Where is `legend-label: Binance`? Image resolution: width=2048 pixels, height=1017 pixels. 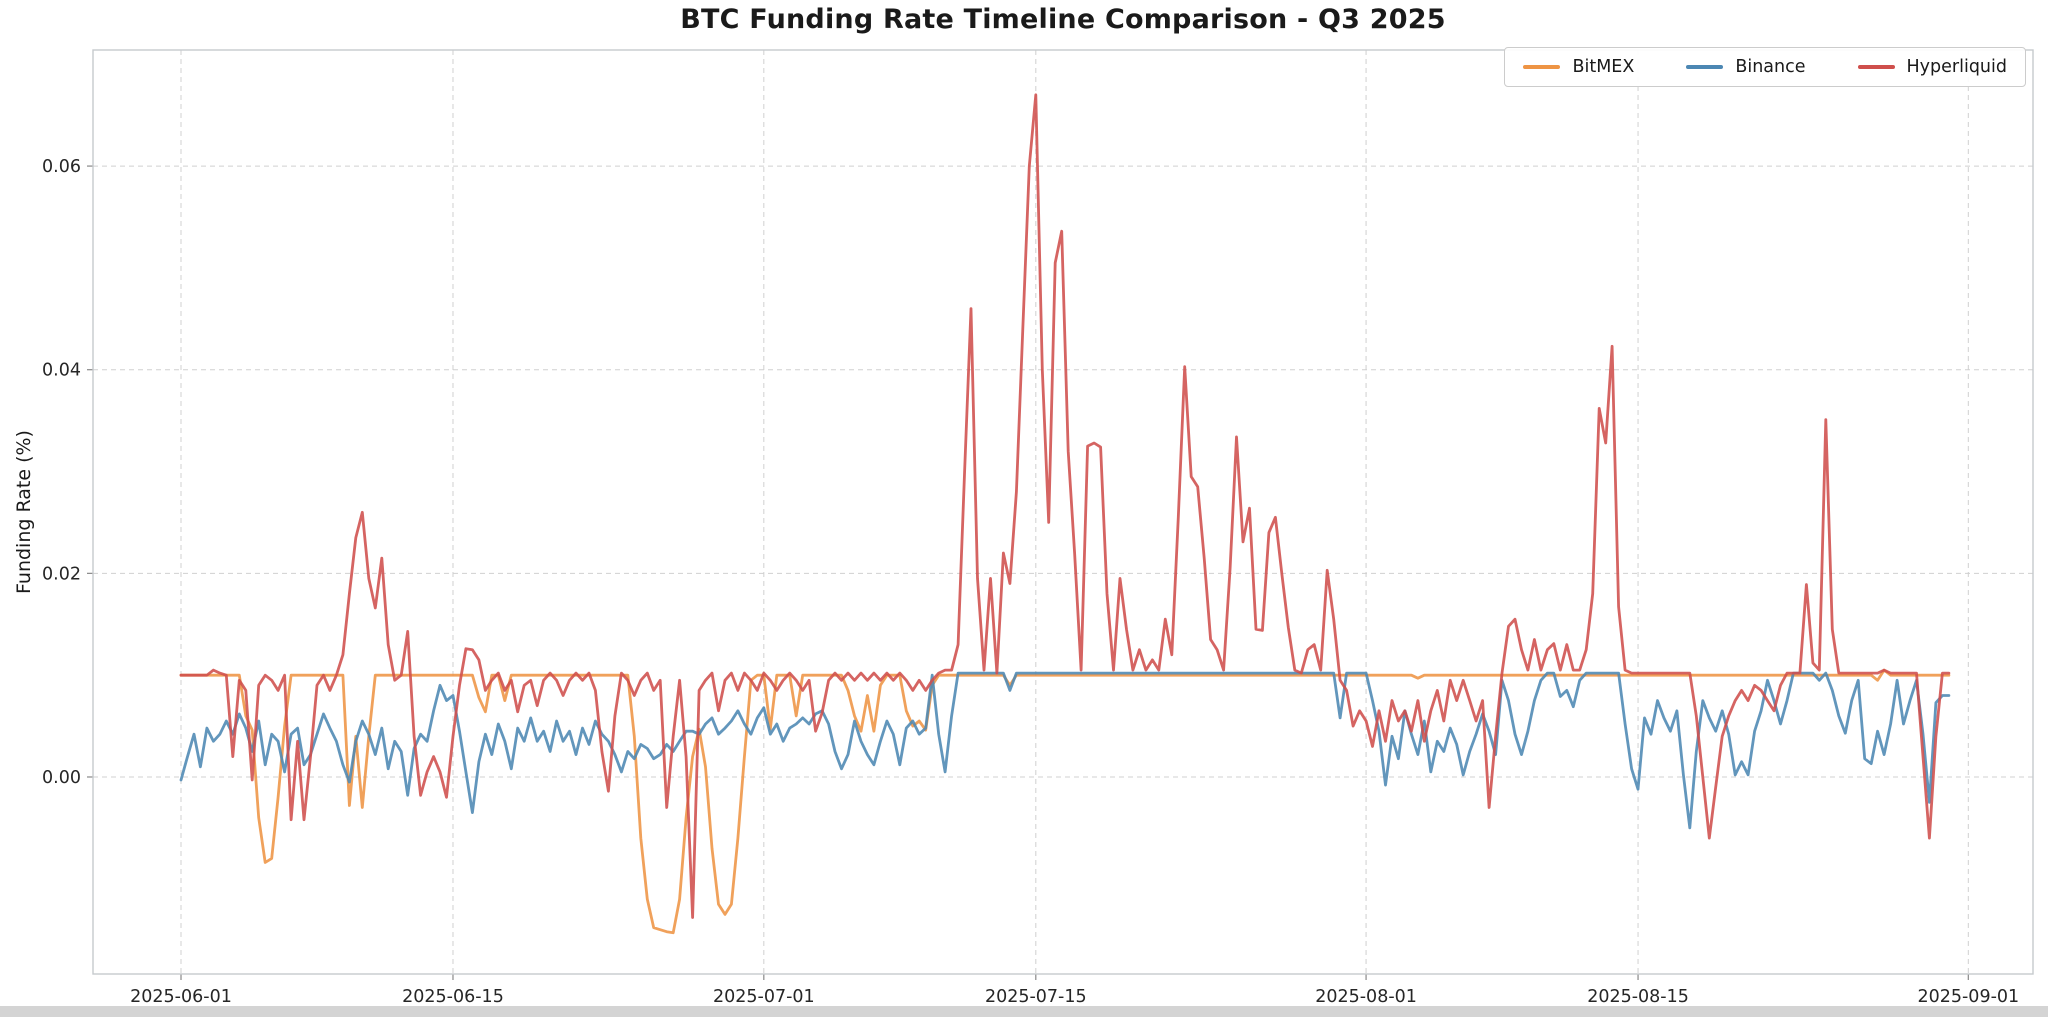
legend-label: Binance is located at coordinates (1770, 67).